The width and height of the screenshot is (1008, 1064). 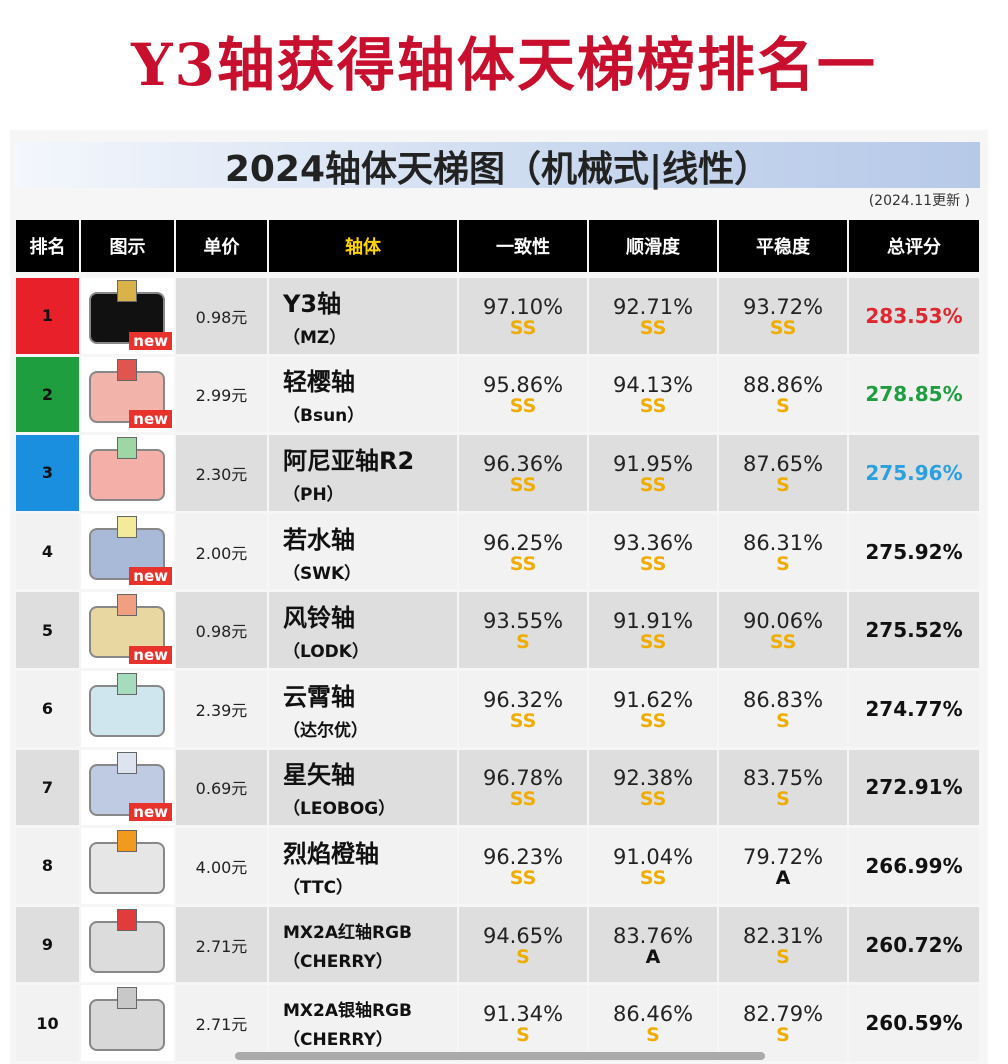 I want to click on total-score: 272.91%, so click(x=914, y=787).